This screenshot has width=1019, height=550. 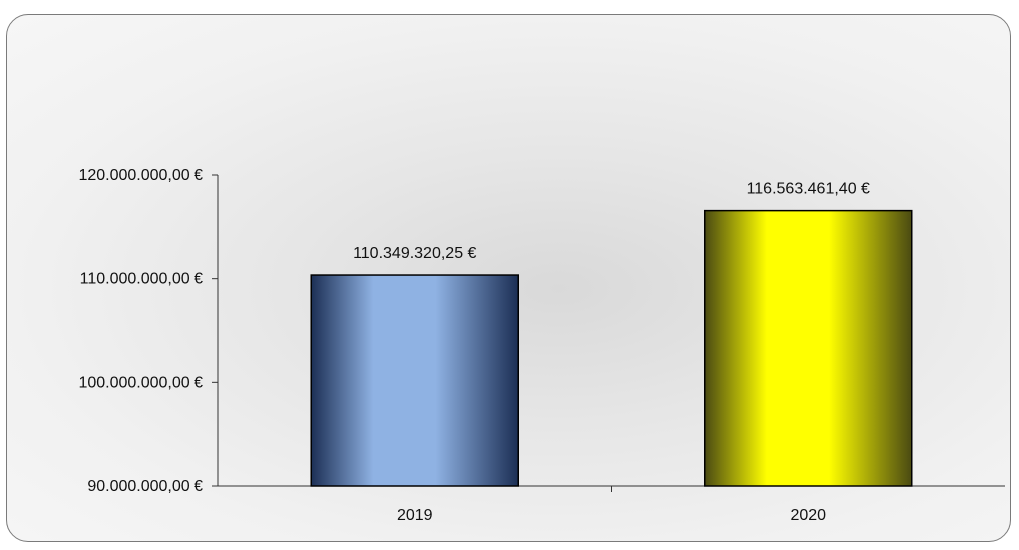 I want to click on x-tick-label-2020: 2020, so click(x=808, y=515).